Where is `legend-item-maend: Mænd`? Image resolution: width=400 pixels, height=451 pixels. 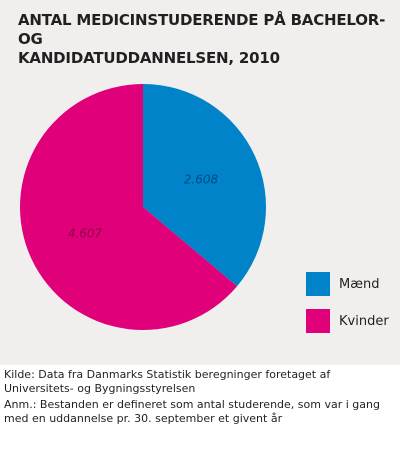
legend-item-maend: Mænd is located at coordinates (347, 284).